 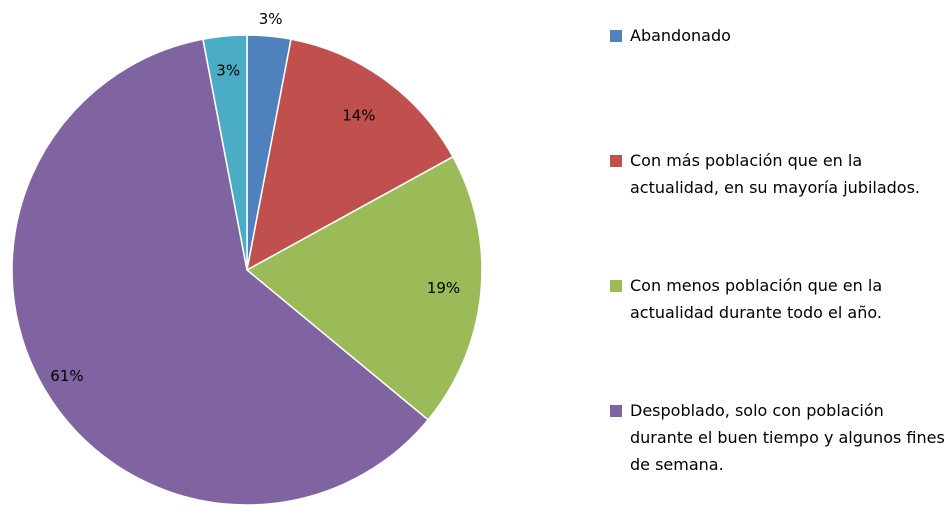 What do you see at coordinates (777, 35) in the screenshot?
I see `legend-item: Abandonado` at bounding box center [777, 35].